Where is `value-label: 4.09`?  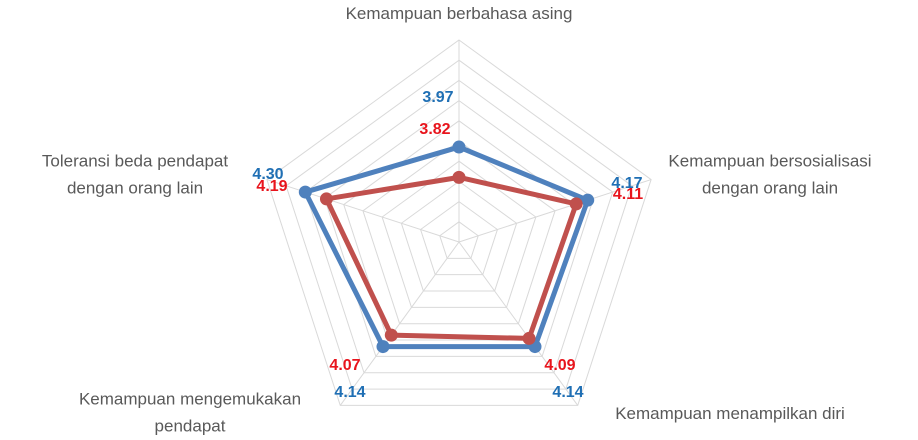
value-label: 4.09 is located at coordinates (559, 365).